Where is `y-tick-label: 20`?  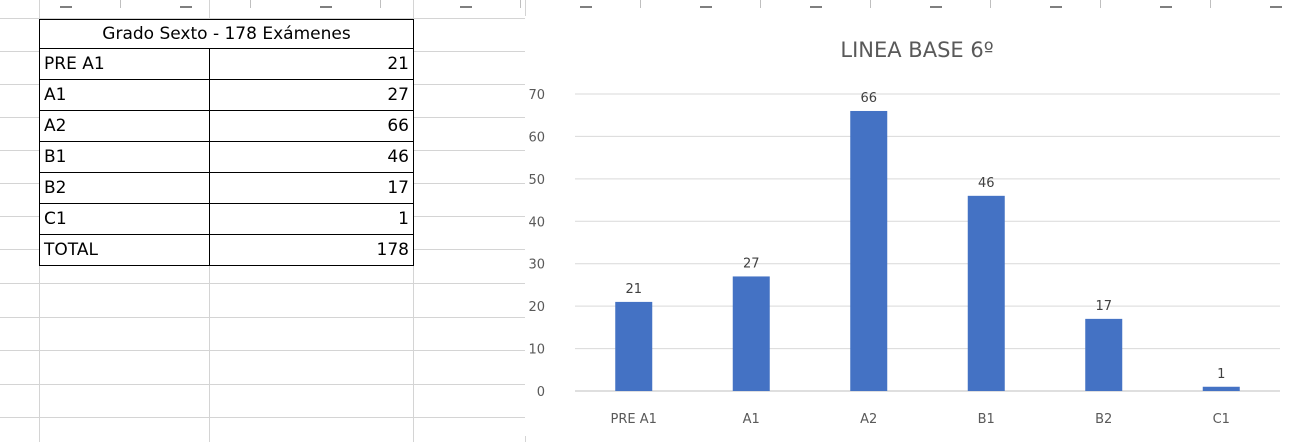
y-tick-label: 20 is located at coordinates (536, 307).